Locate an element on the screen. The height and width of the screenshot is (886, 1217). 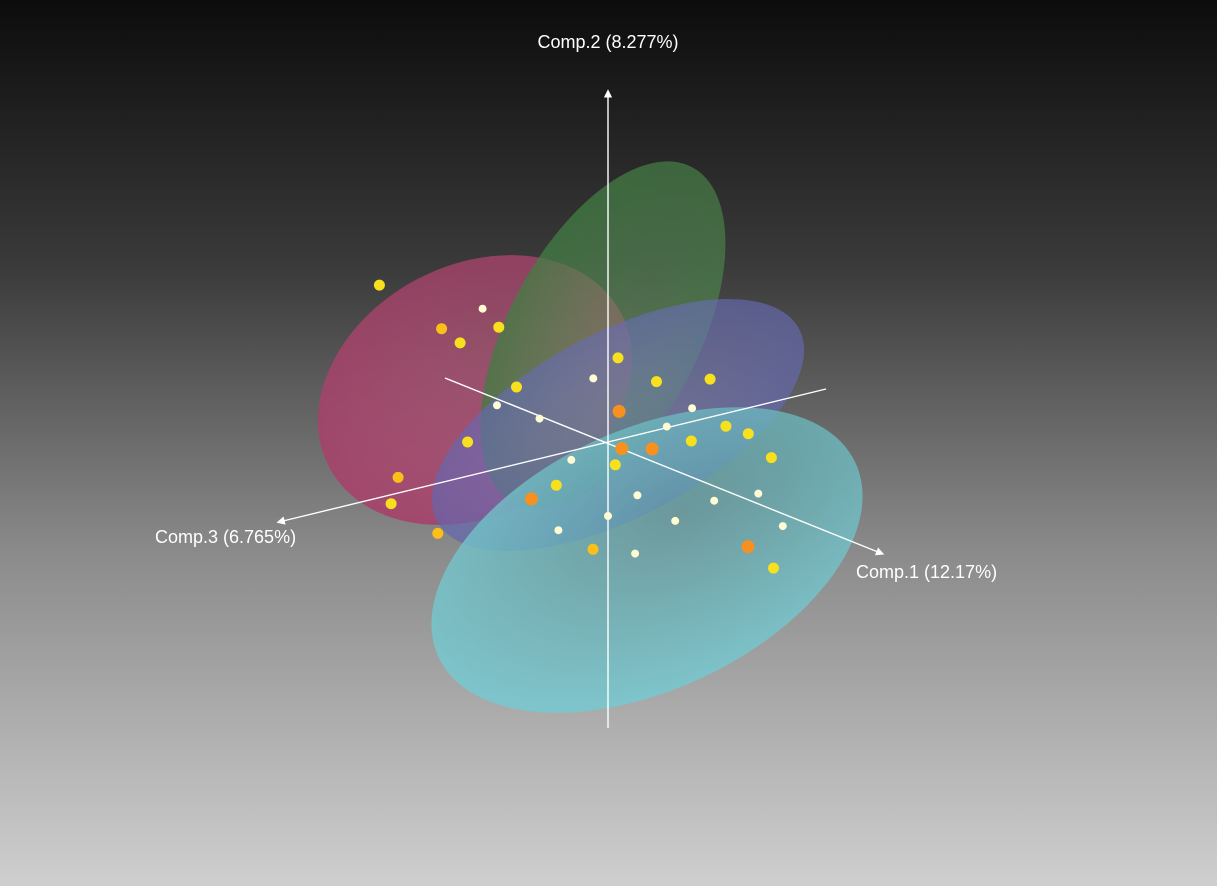
axis-comp1 is located at coordinates (664, 466).